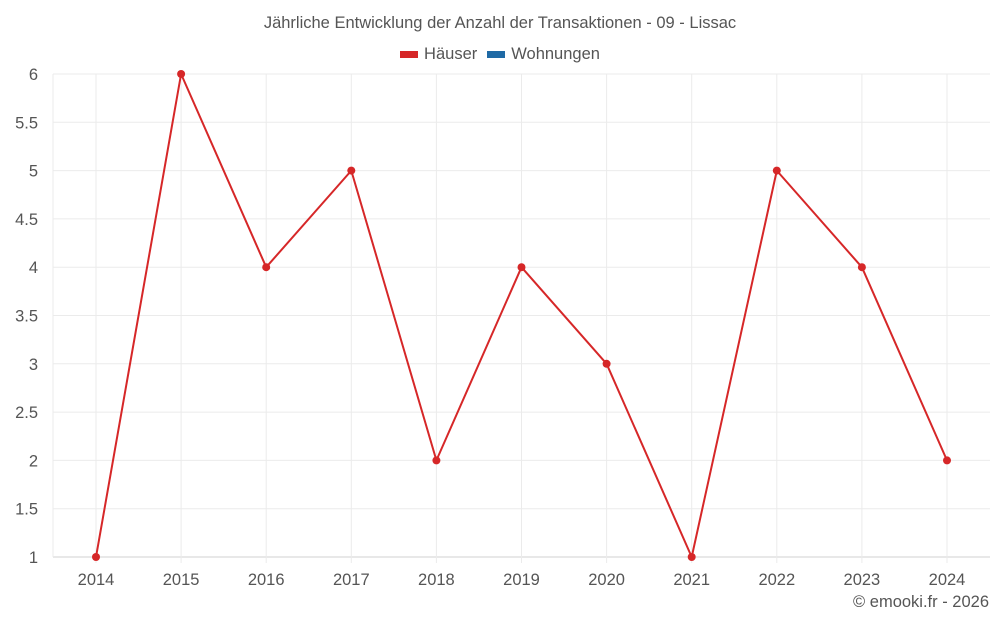  Describe the element at coordinates (436, 580) in the screenshot. I see `x-tick-label: 2018` at that location.